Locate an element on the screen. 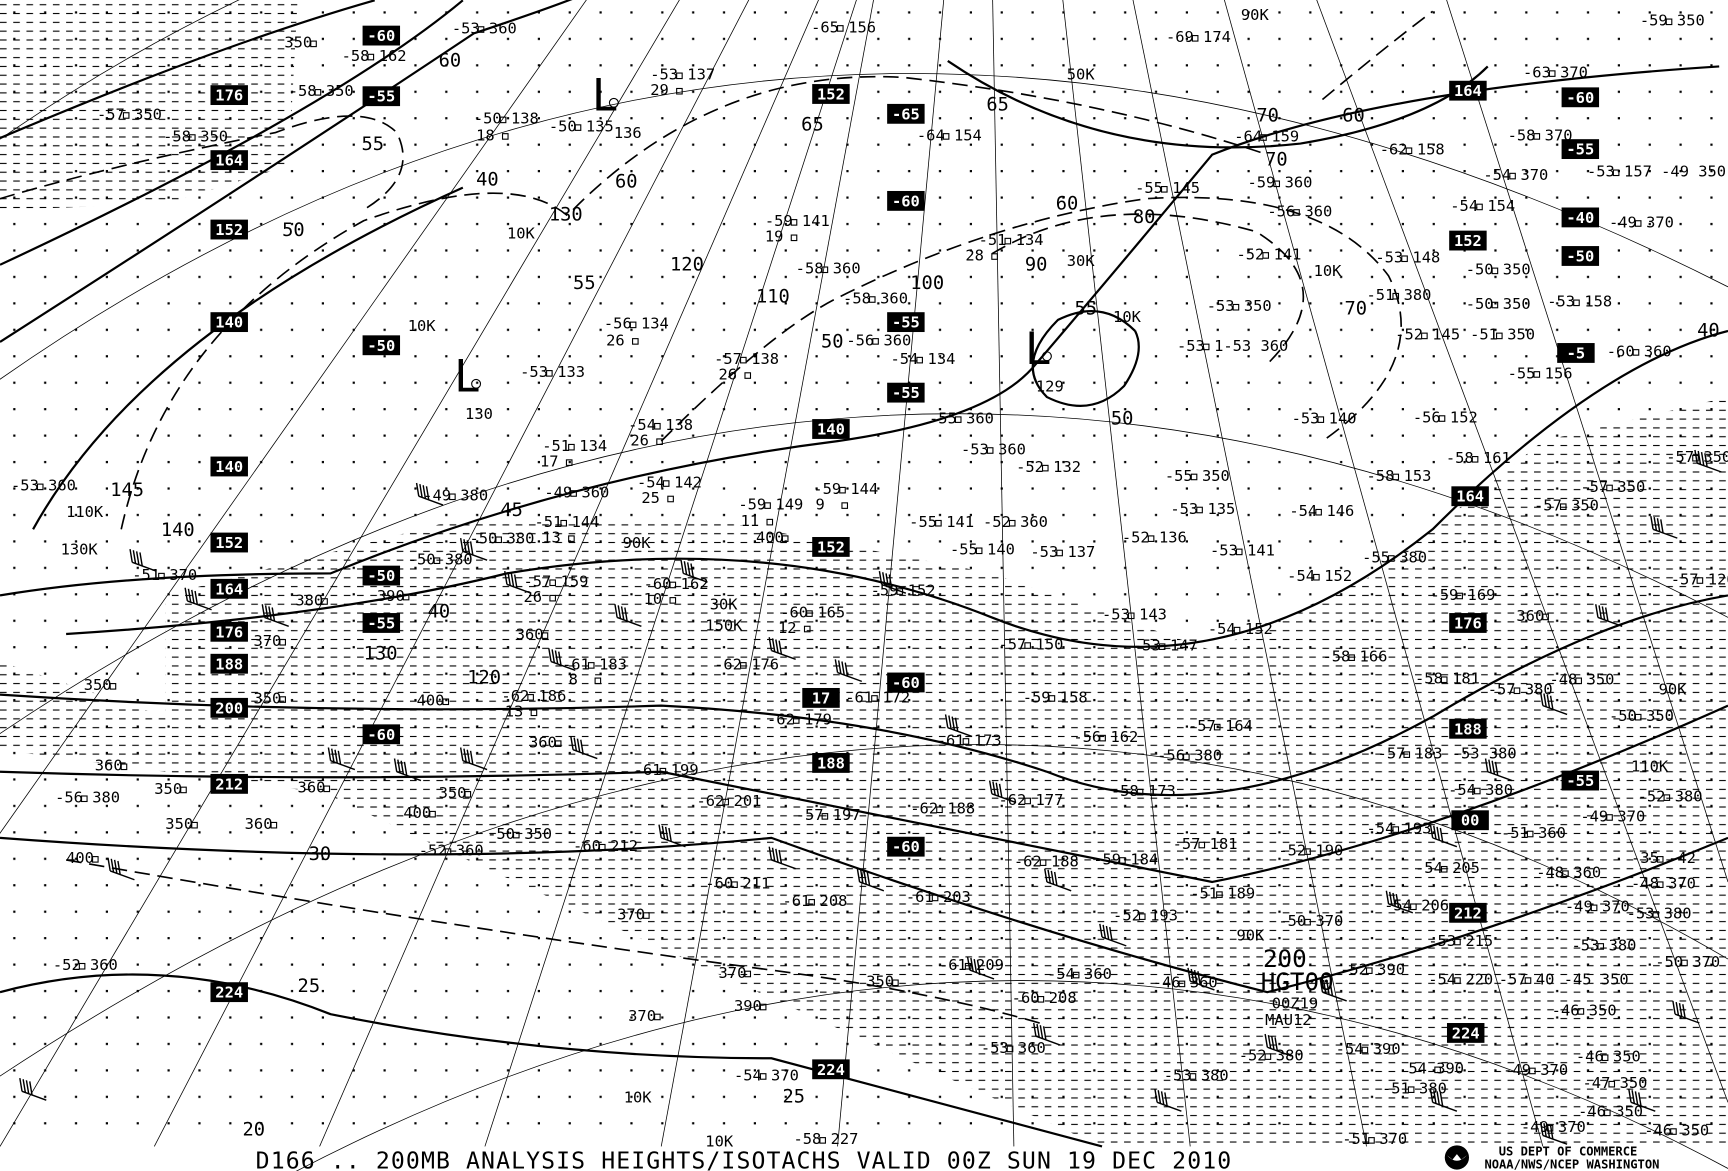  contour-value-label: 60 is located at coordinates (450, 60).